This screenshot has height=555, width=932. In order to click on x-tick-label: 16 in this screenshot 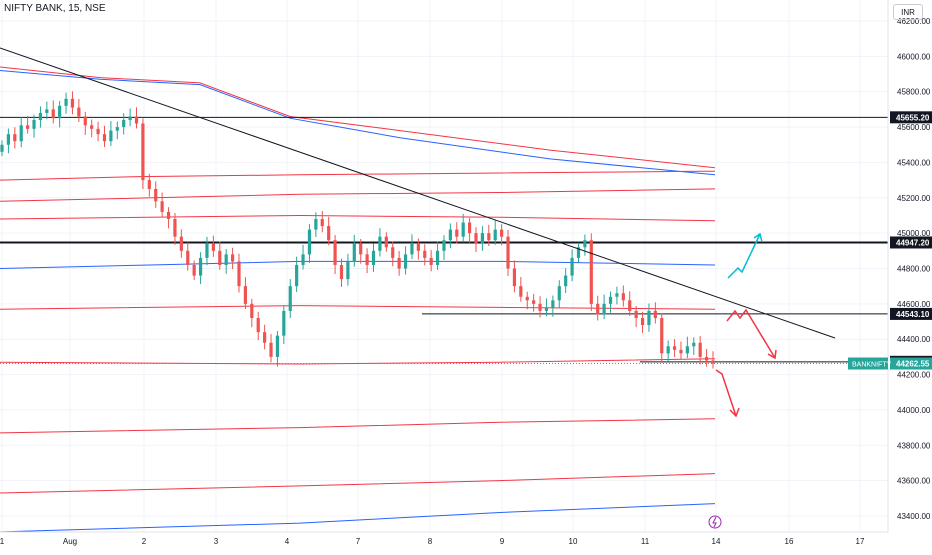, I will do `click(789, 541)`.